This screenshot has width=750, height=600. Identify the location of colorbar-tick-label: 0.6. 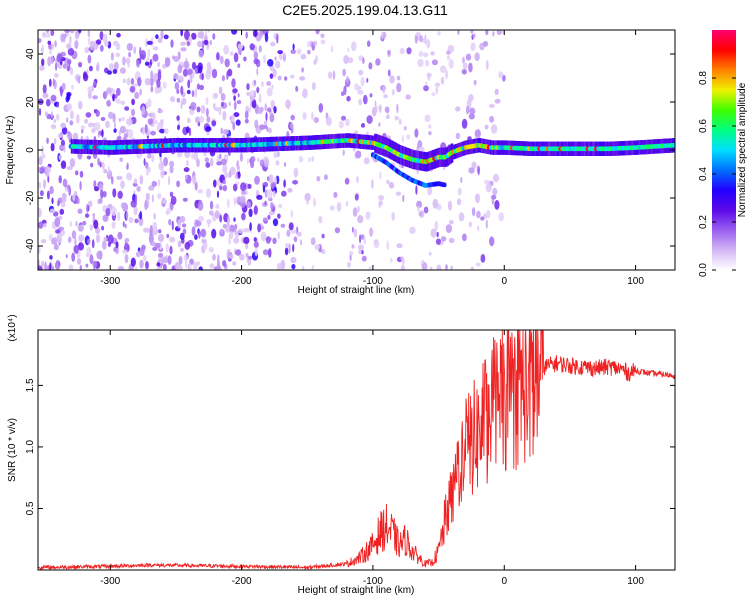
(703, 126).